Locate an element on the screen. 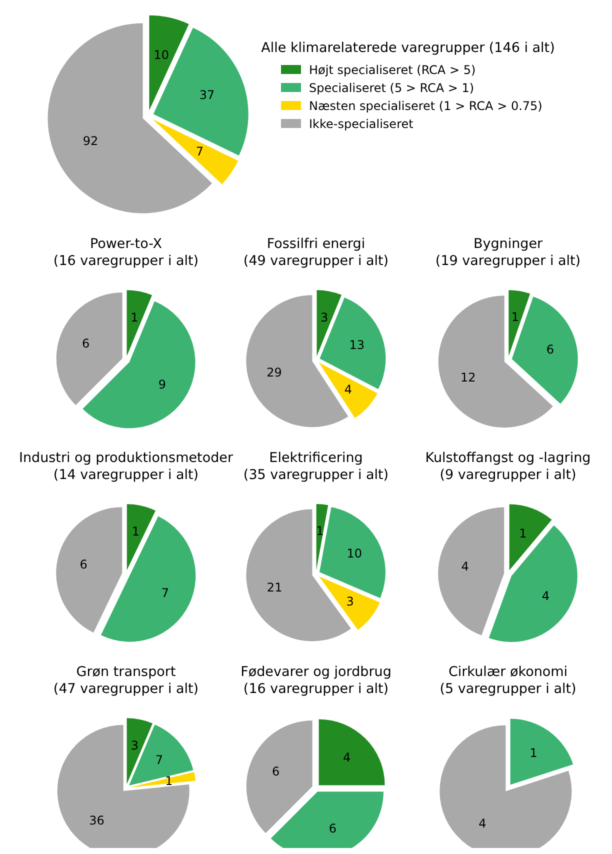 The height and width of the screenshot is (854, 612). legend-label: Næsten specialiseret (1 > RCA > 0.75) is located at coordinates (425, 106).